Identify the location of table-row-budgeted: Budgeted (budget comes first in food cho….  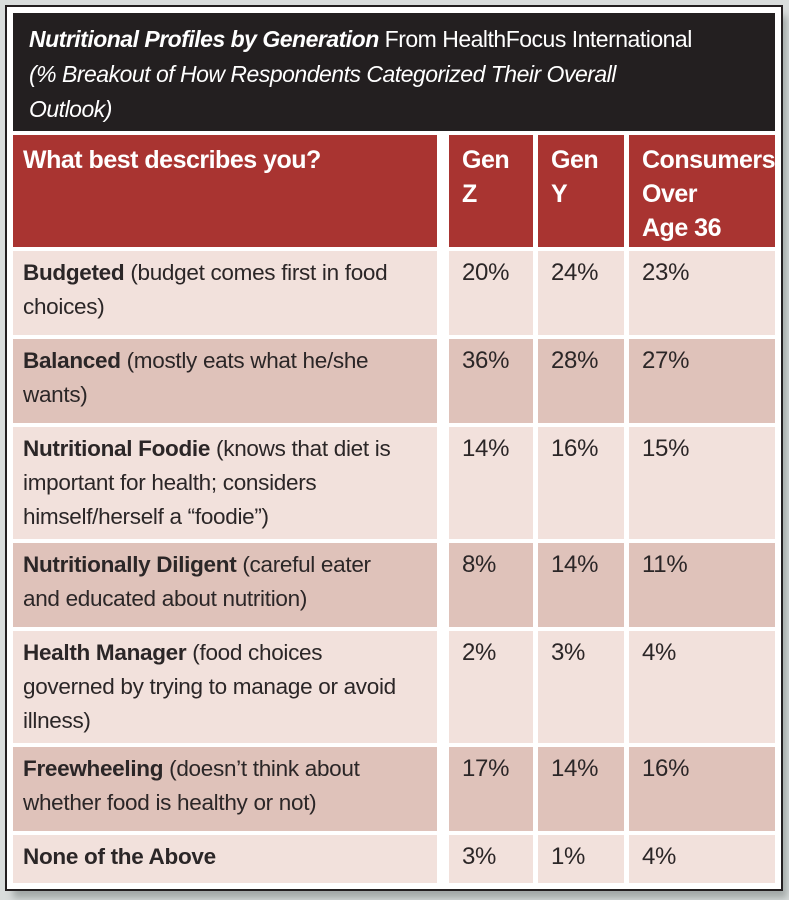
(394, 293).